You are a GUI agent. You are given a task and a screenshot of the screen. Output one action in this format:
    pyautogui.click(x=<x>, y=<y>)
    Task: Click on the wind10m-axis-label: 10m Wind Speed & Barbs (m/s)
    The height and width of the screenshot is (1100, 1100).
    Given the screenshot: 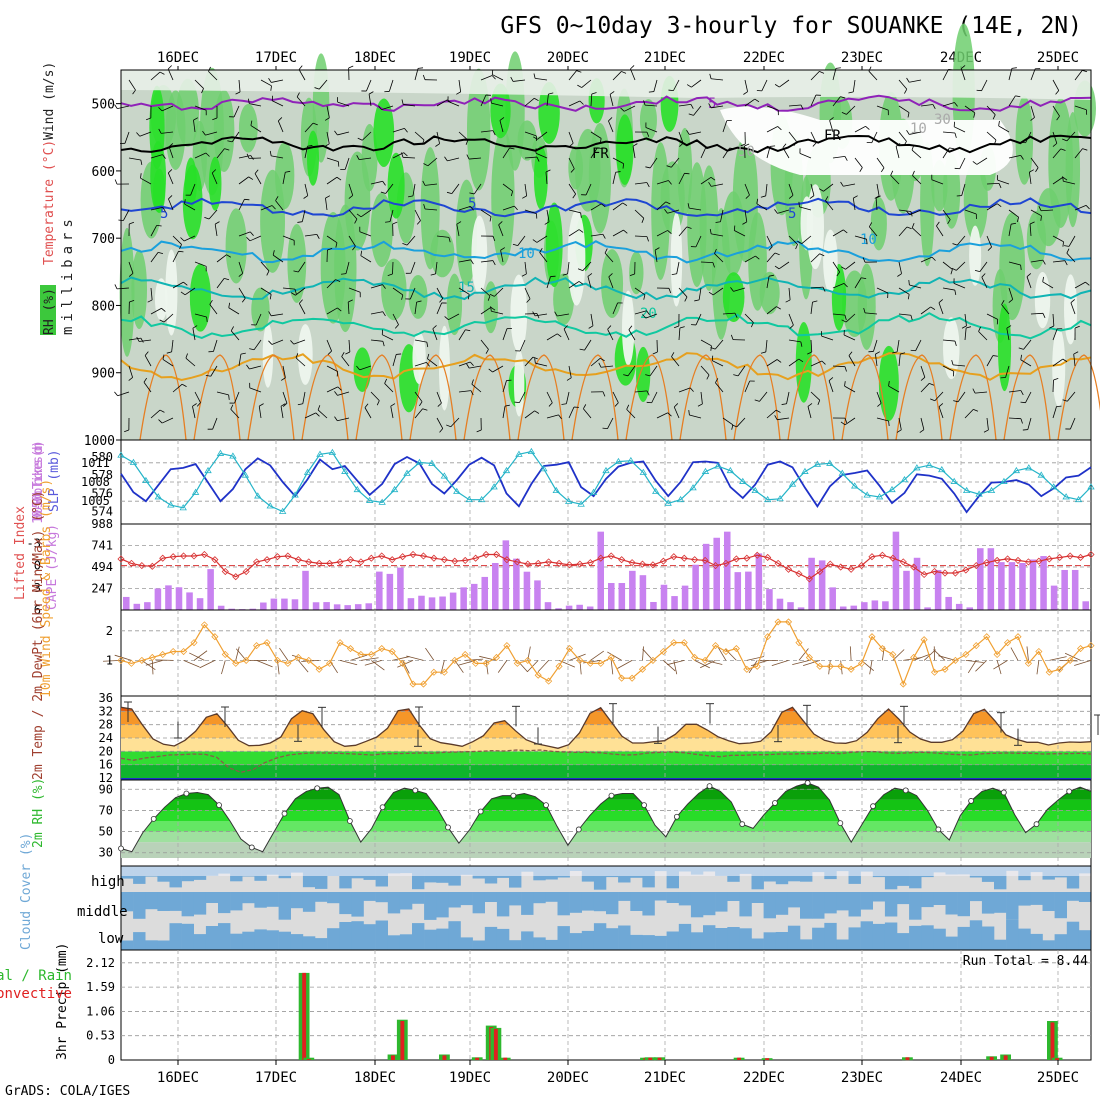 What is the action you would take?
    pyautogui.click(x=46, y=588)
    